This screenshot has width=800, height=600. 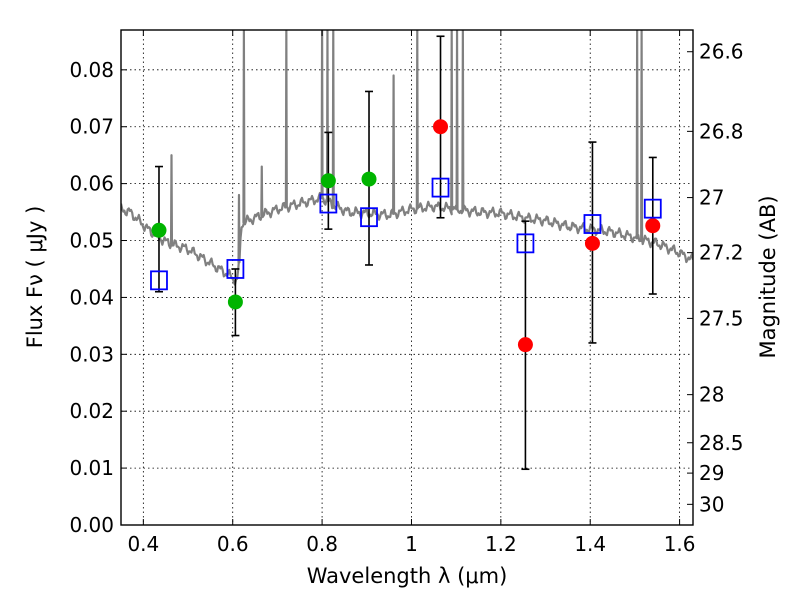 What do you see at coordinates (680, 544) in the screenshot?
I see `x-tick-label: 1.6` at bounding box center [680, 544].